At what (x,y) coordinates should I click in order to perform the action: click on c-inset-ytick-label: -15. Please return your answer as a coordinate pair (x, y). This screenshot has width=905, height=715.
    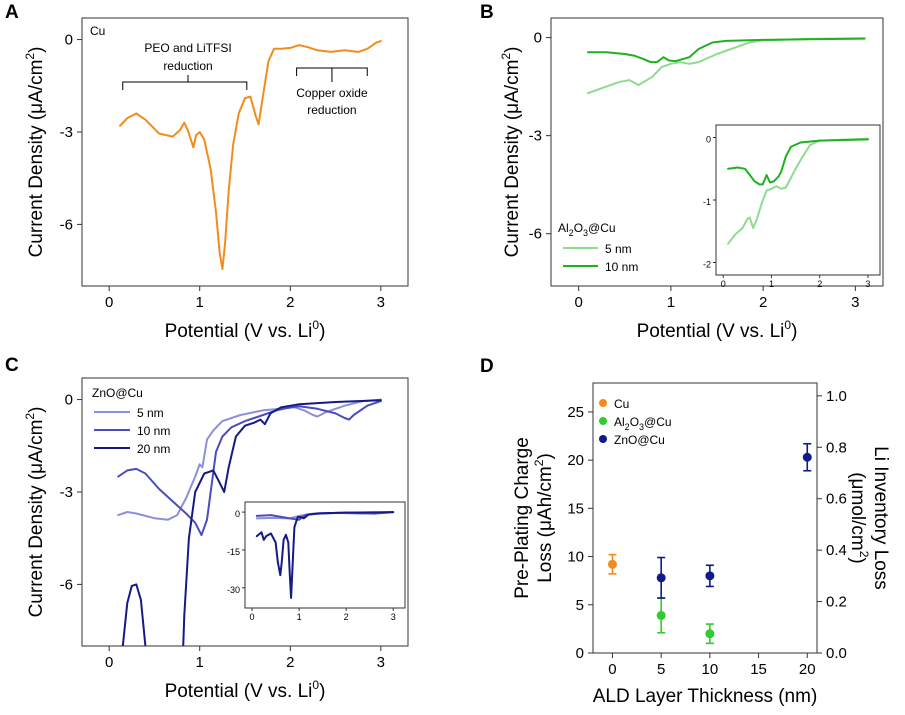
    Looking at the image, I should click on (233, 552).